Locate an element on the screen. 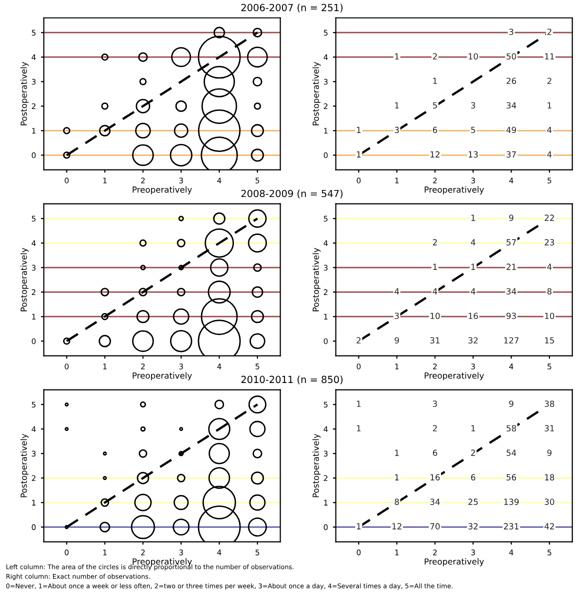  chart-title: 2008-2009 (n = 547) is located at coordinates (292, 194).